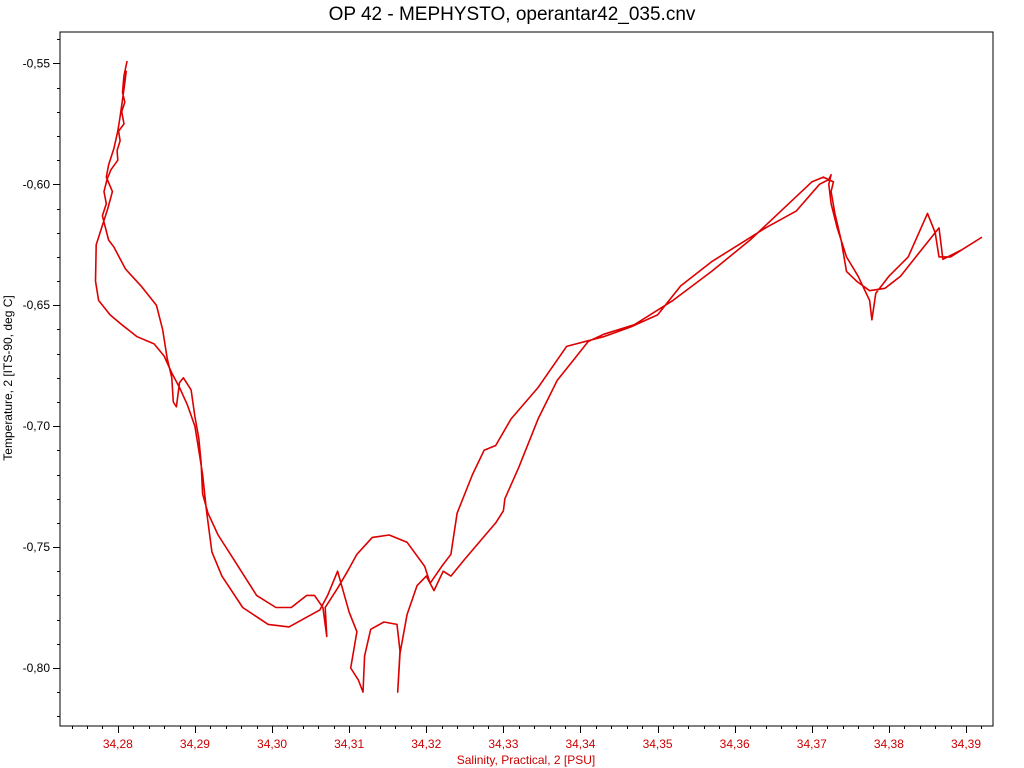 Image resolution: width=1024 pixels, height=768 pixels. Describe the element at coordinates (37, 184) in the screenshot. I see `y-tick-label: -0,60` at that location.